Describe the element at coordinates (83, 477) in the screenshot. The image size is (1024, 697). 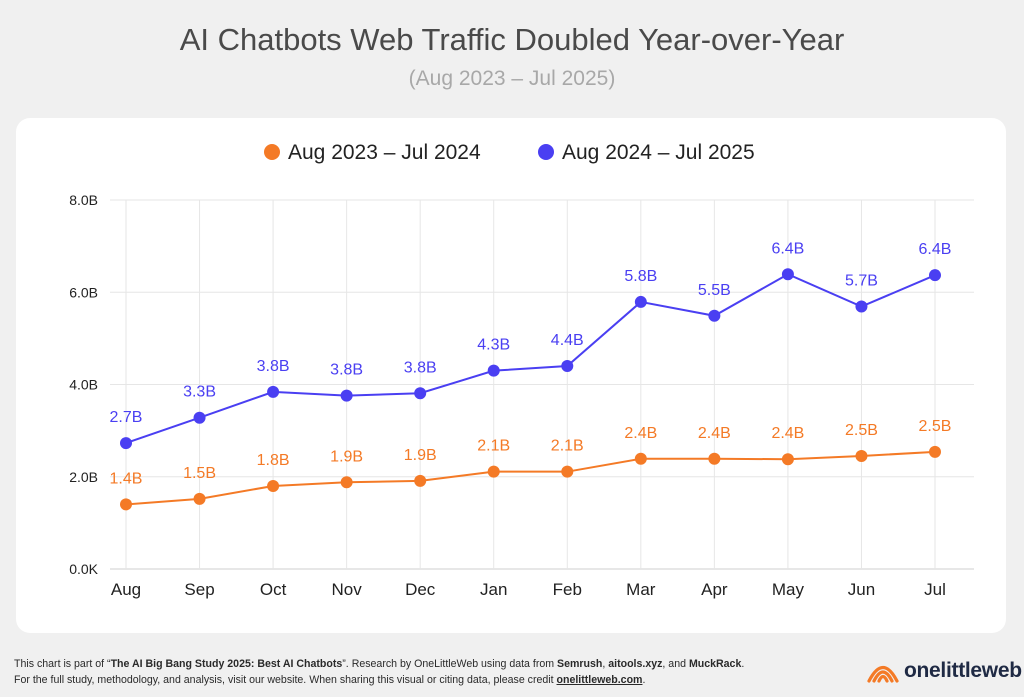
I see `y-tick-label: 2.0B` at that location.